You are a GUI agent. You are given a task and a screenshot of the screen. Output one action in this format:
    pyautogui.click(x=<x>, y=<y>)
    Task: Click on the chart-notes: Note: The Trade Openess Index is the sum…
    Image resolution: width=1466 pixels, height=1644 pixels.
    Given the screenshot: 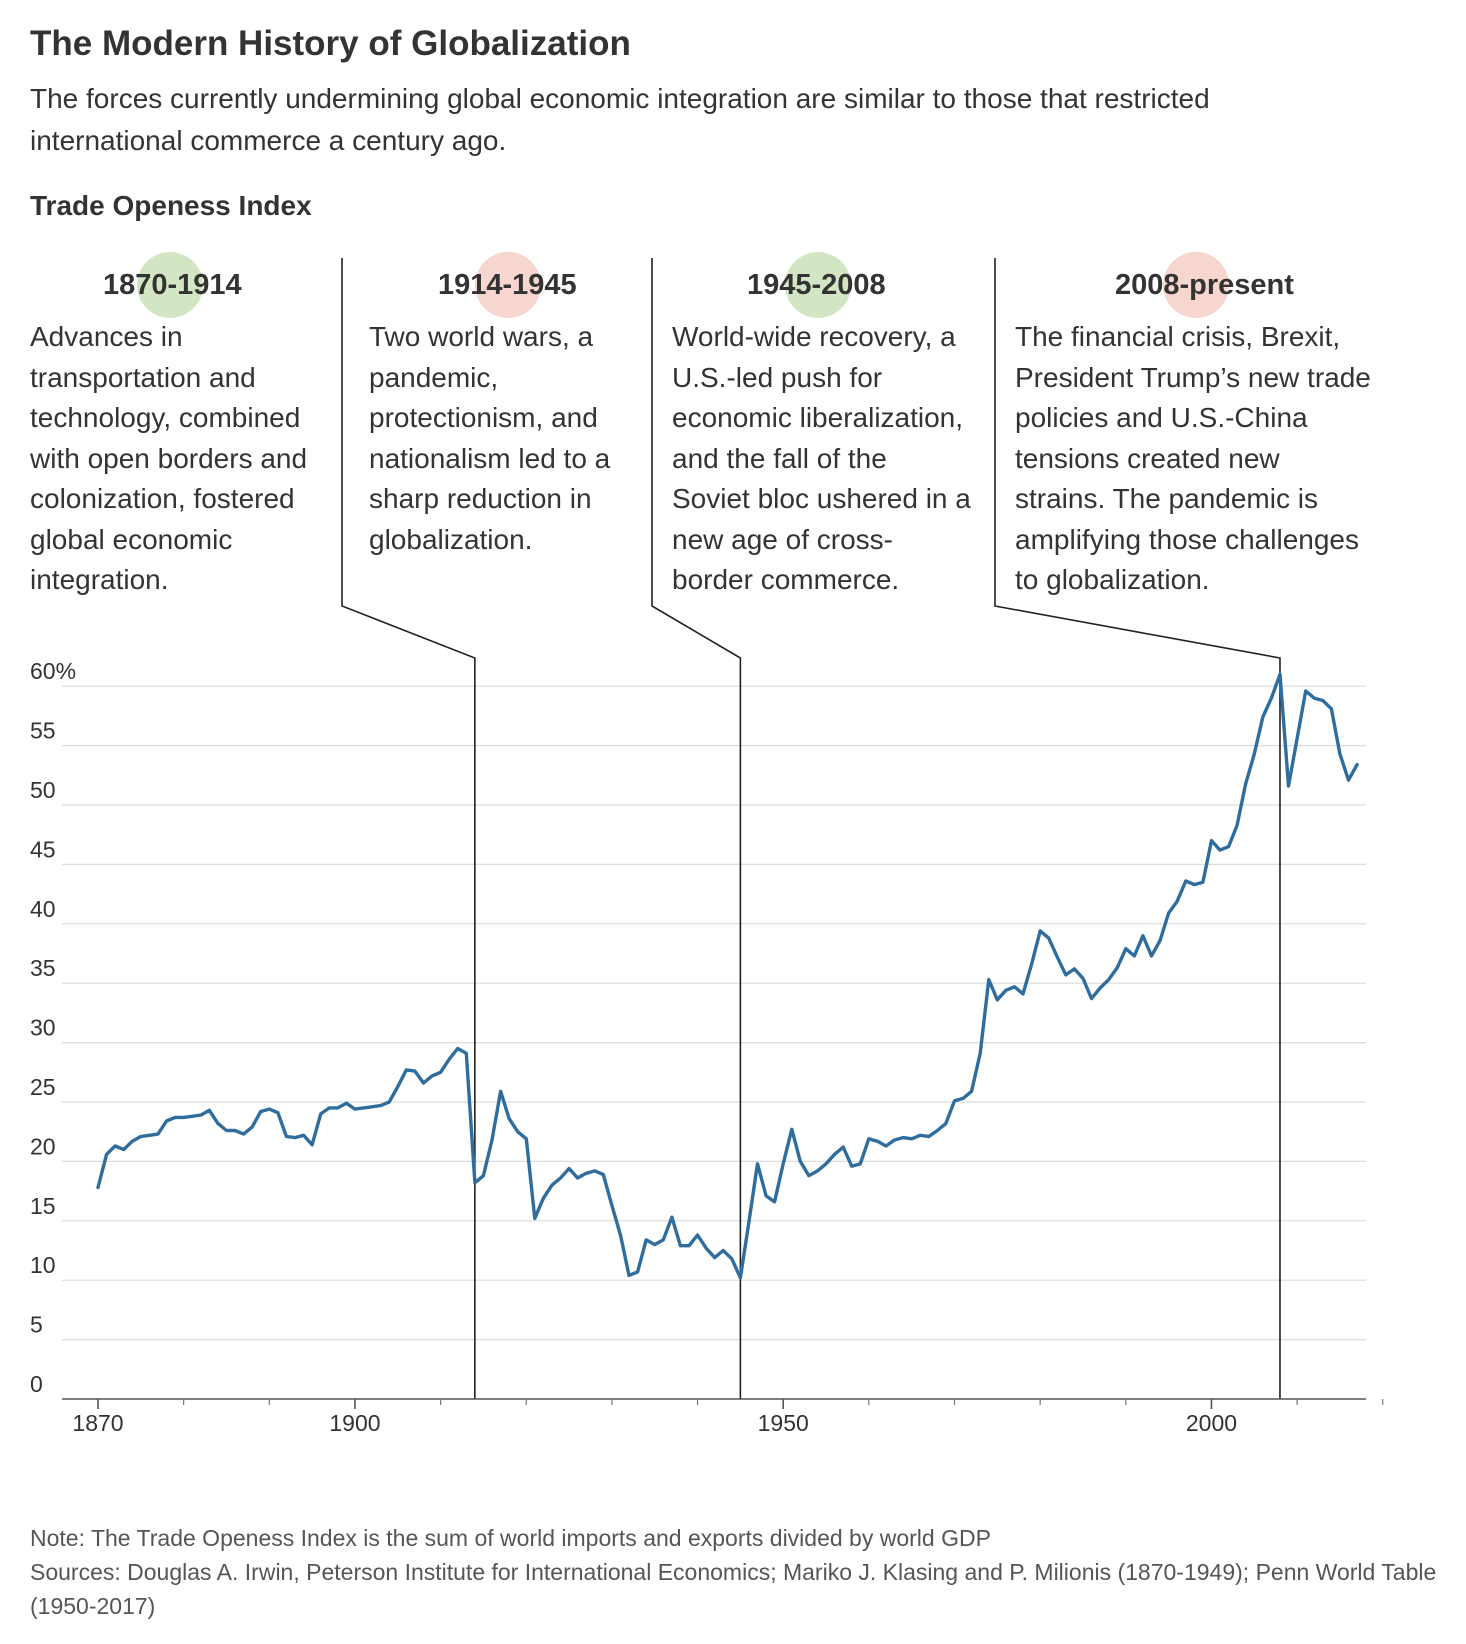 What is the action you would take?
    pyautogui.click(x=740, y=1572)
    